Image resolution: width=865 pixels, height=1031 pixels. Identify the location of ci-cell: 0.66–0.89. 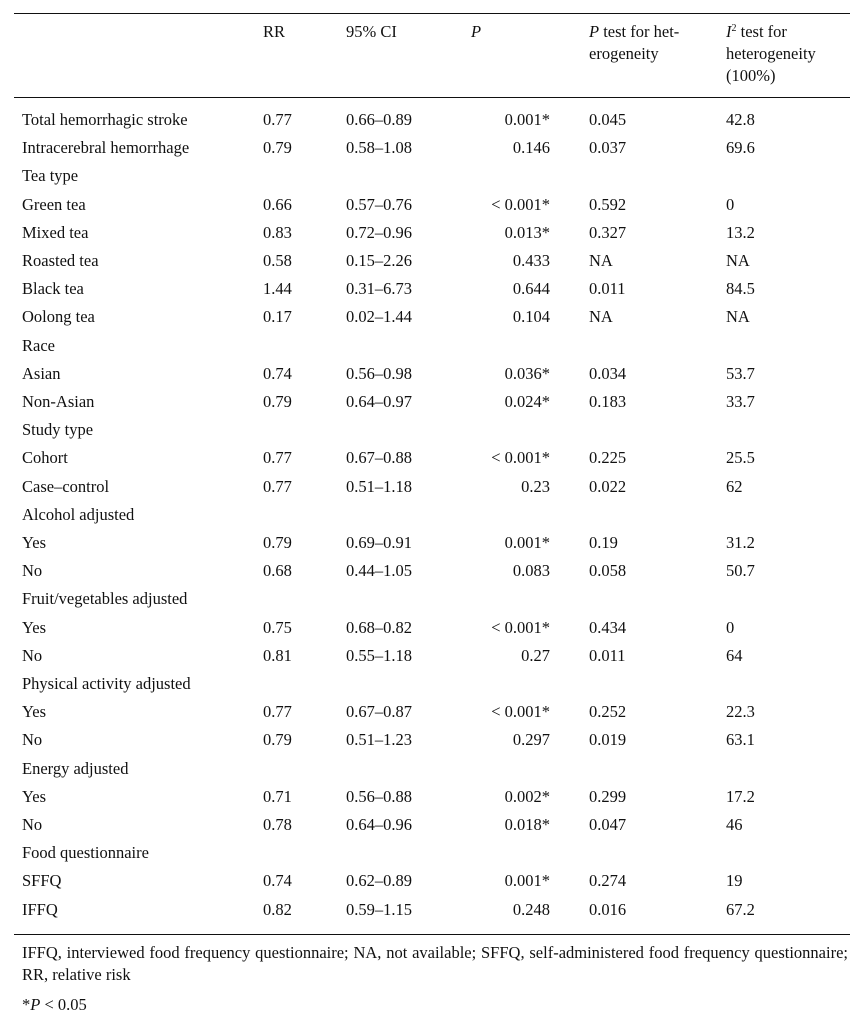
(379, 119).